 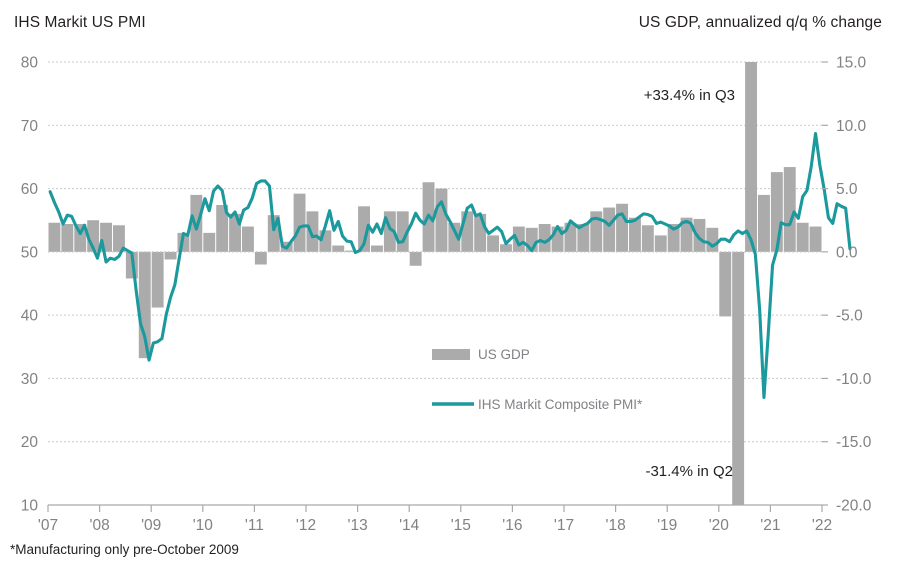 What do you see at coordinates (851, 126) in the screenshot?
I see `y-right-tick: 10.0` at bounding box center [851, 126].